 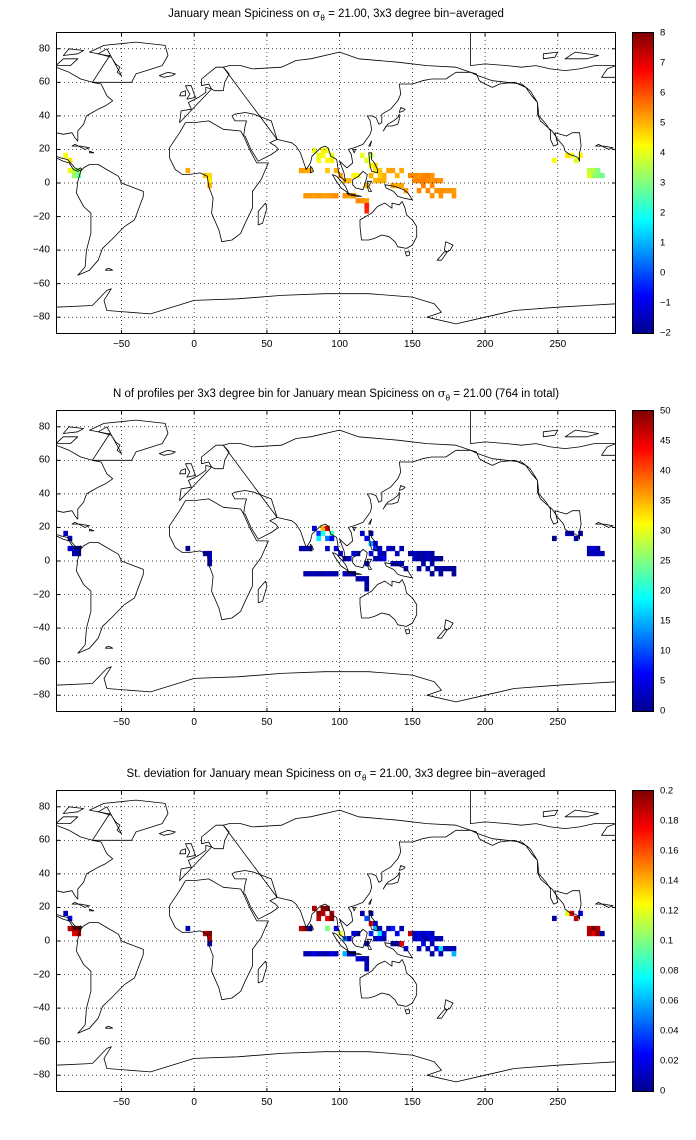 I want to click on y-tick-label: 60, so click(x=44, y=840).